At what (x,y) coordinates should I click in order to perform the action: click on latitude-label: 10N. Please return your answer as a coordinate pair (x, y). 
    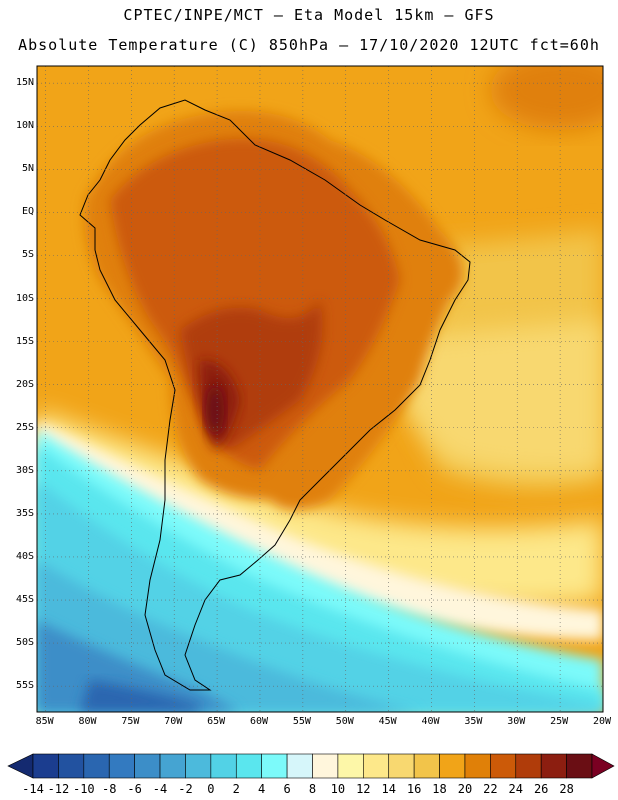
    Looking at the image, I should click on (24, 126).